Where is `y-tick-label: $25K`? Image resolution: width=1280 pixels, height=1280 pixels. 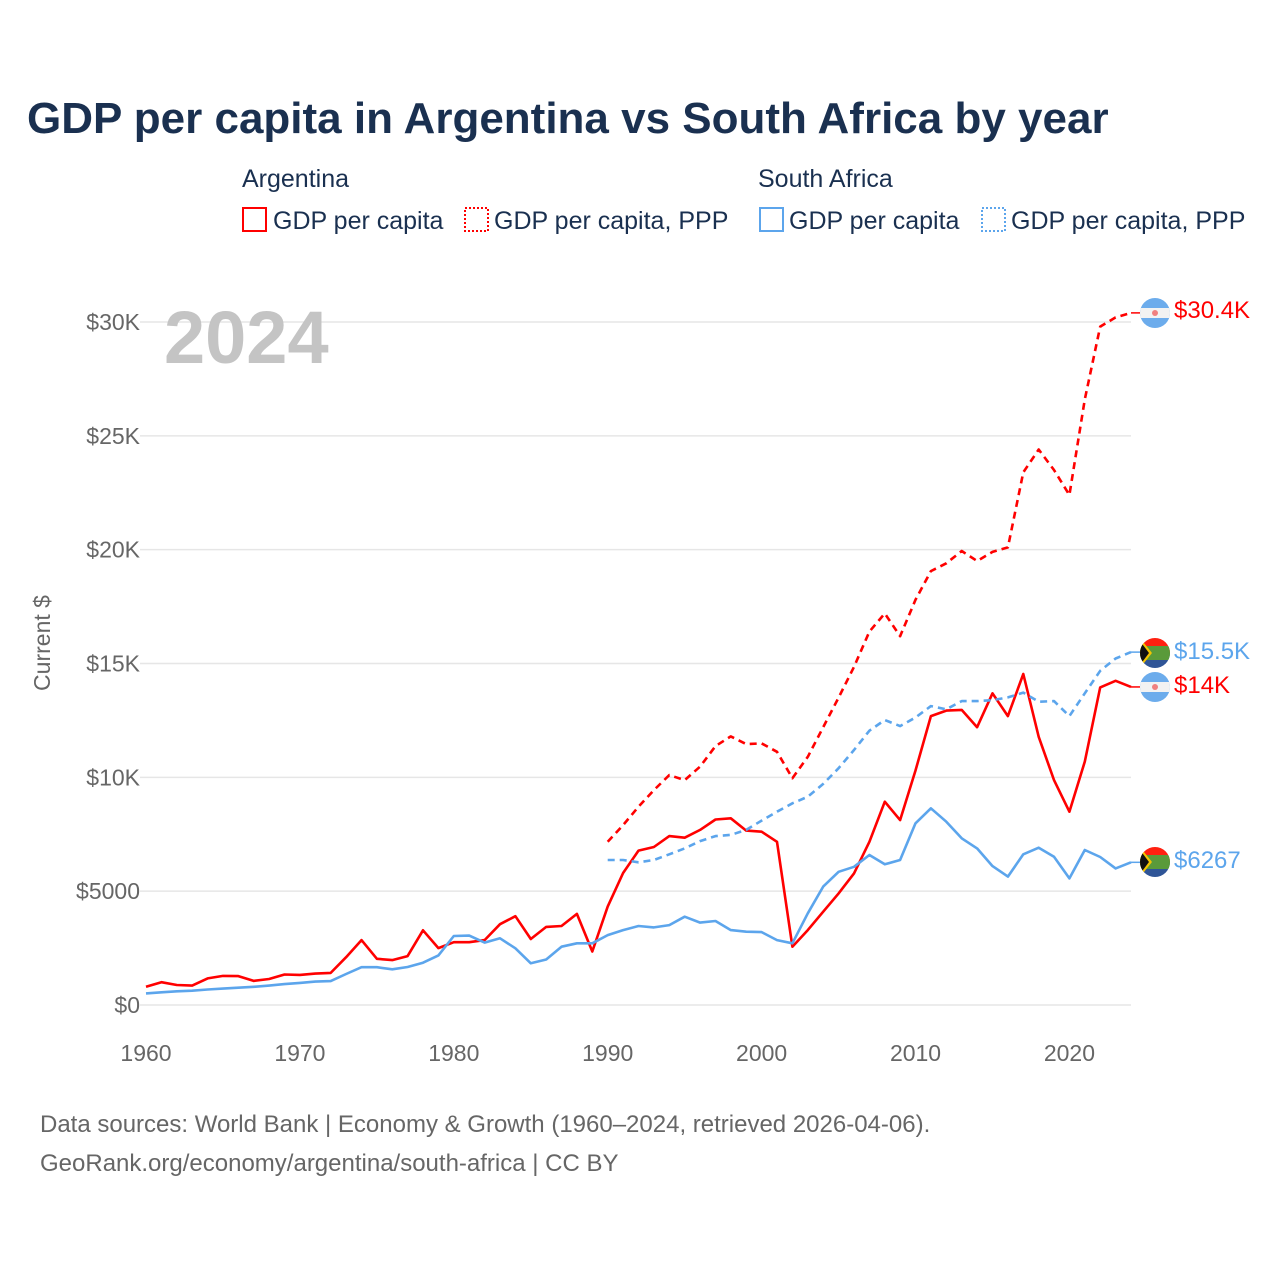
y-tick-label: $25K is located at coordinates (113, 436).